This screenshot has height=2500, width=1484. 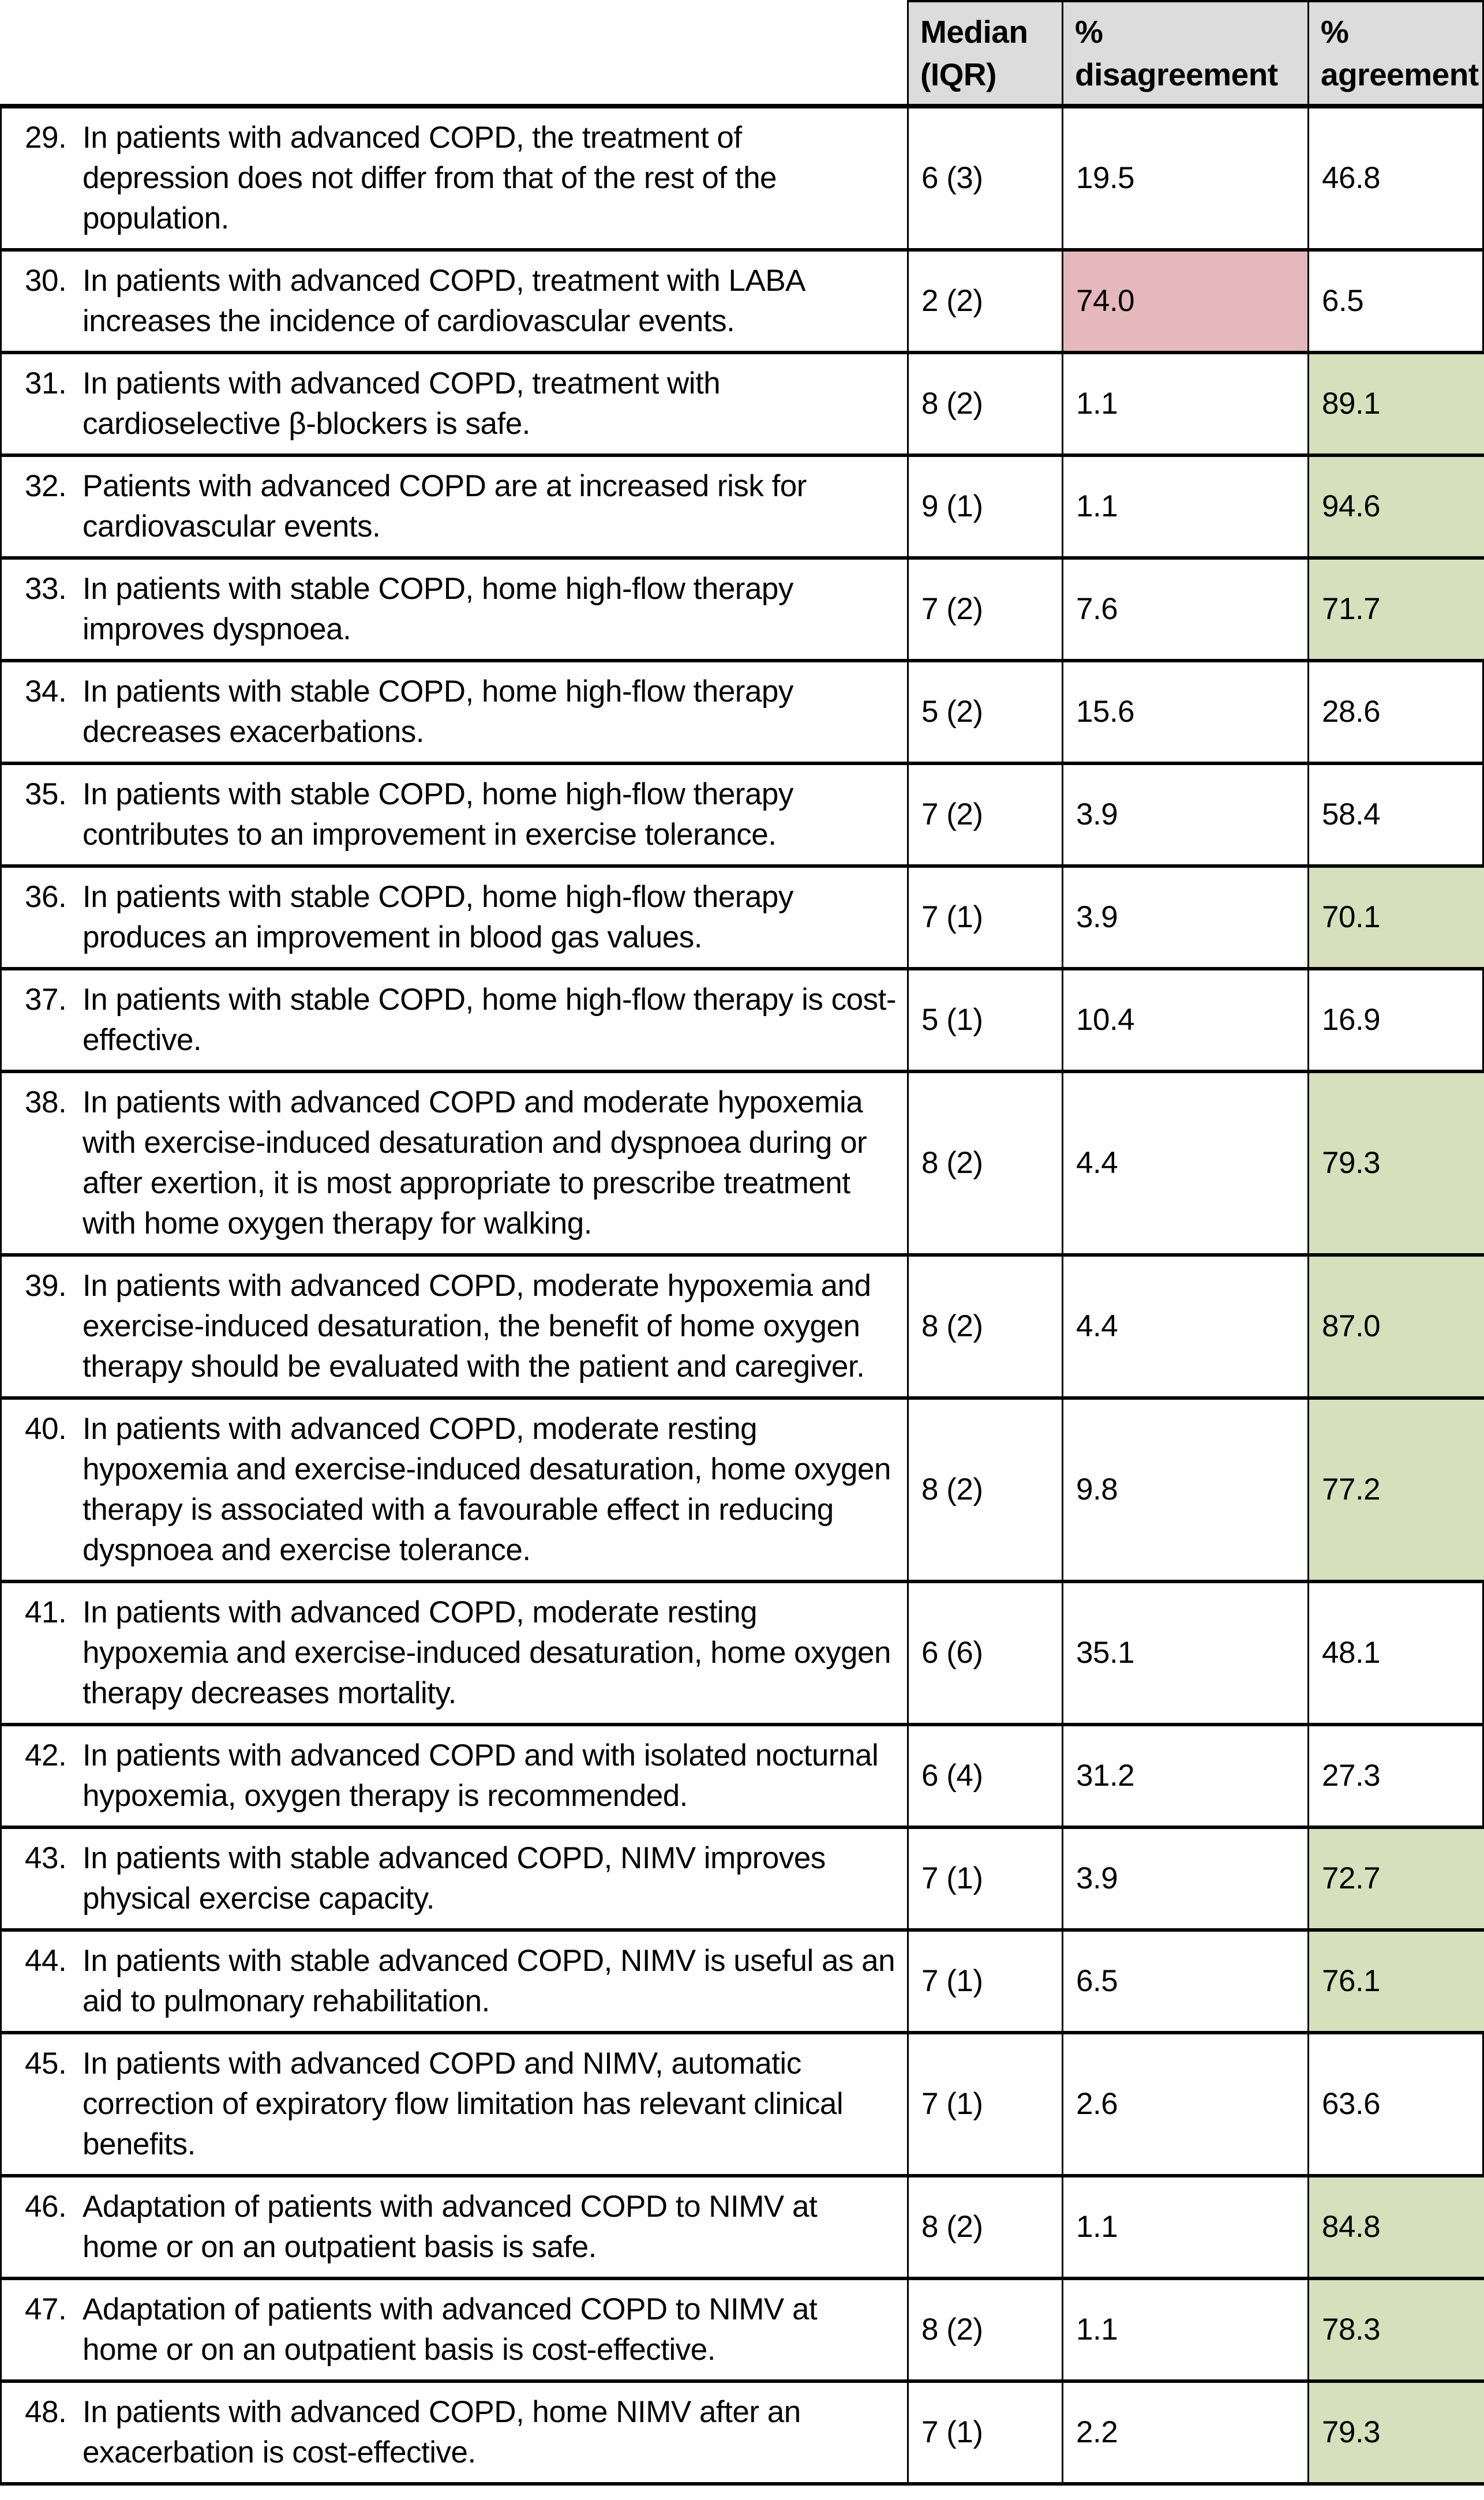 What do you see at coordinates (46, 2064) in the screenshot?
I see `statement-number: 45.` at bounding box center [46, 2064].